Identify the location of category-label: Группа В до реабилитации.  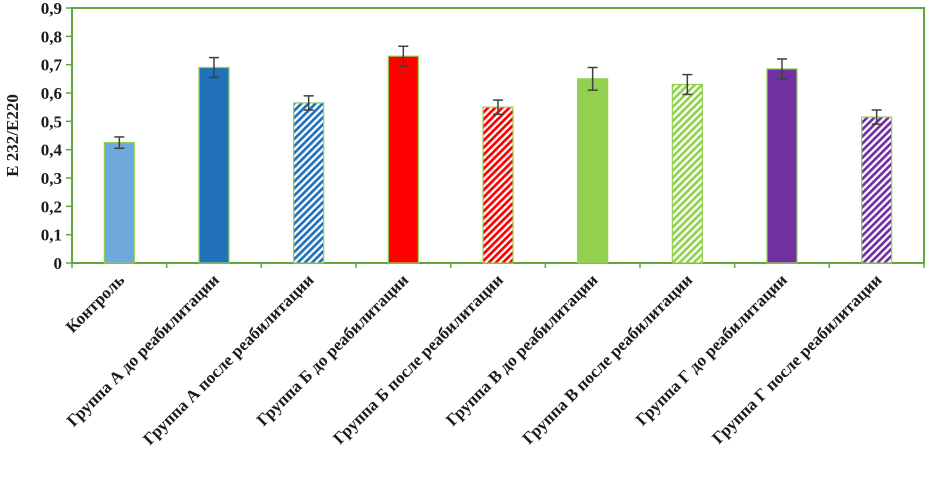
(521, 349).